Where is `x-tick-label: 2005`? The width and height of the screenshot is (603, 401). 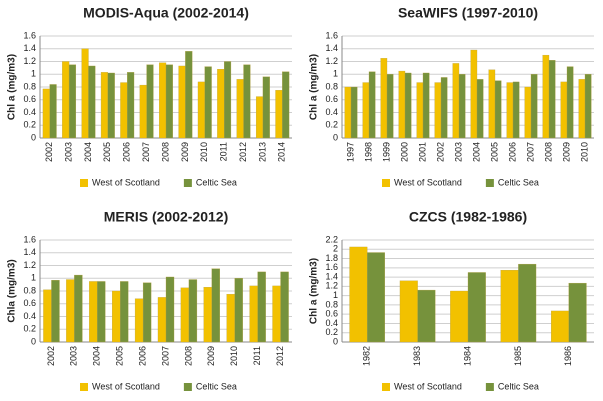 x-tick-label: 2005 is located at coordinates (120, 356).